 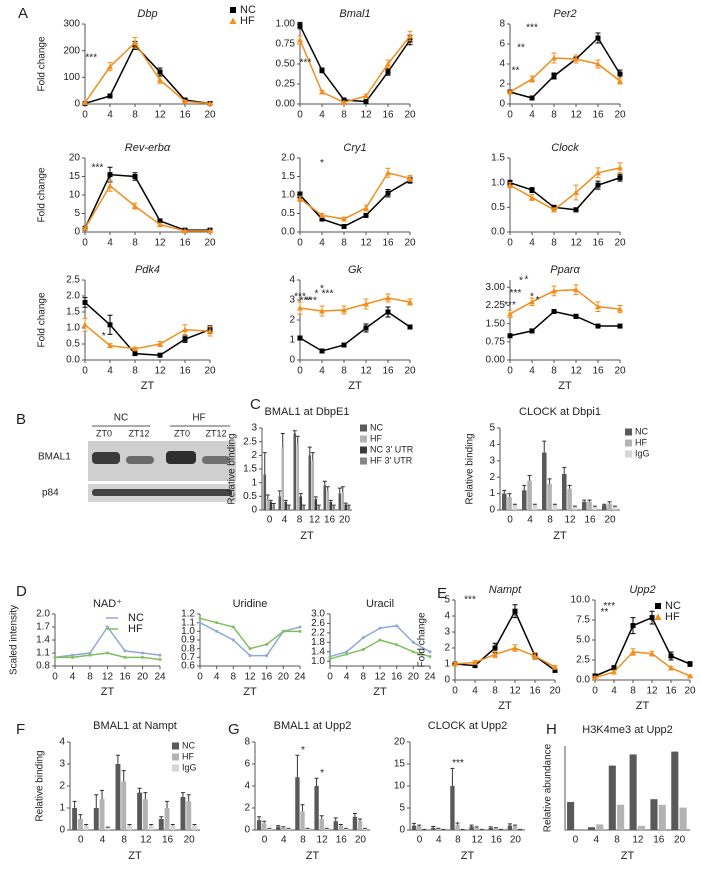 I want to click on chart-title: Pdk4, so click(x=147, y=270).